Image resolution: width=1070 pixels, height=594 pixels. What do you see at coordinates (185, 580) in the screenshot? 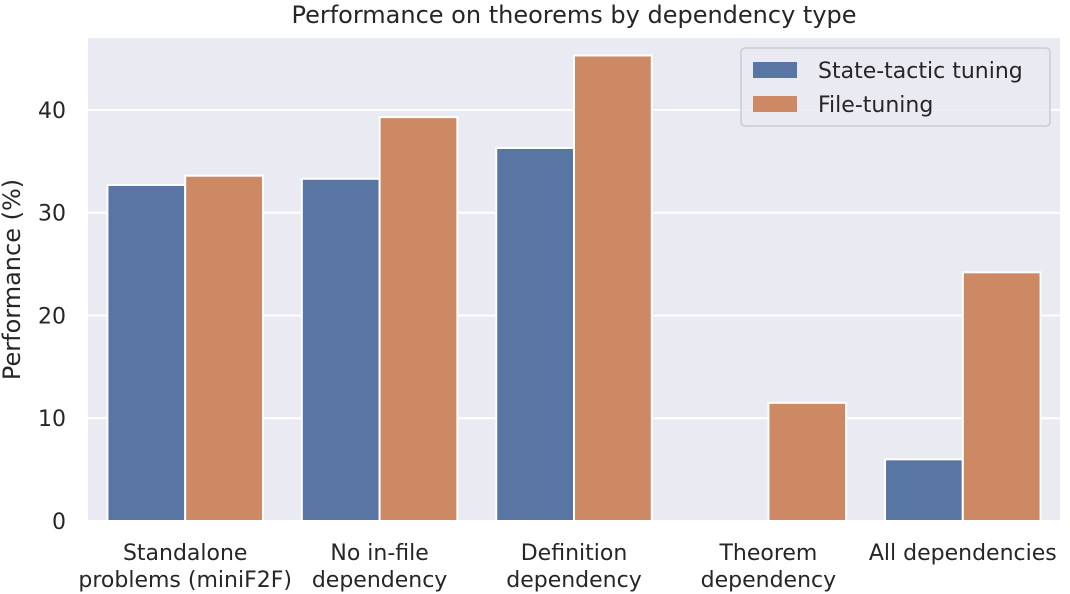
I see `x-tick-label: problems (miniF2F)` at bounding box center [185, 580].